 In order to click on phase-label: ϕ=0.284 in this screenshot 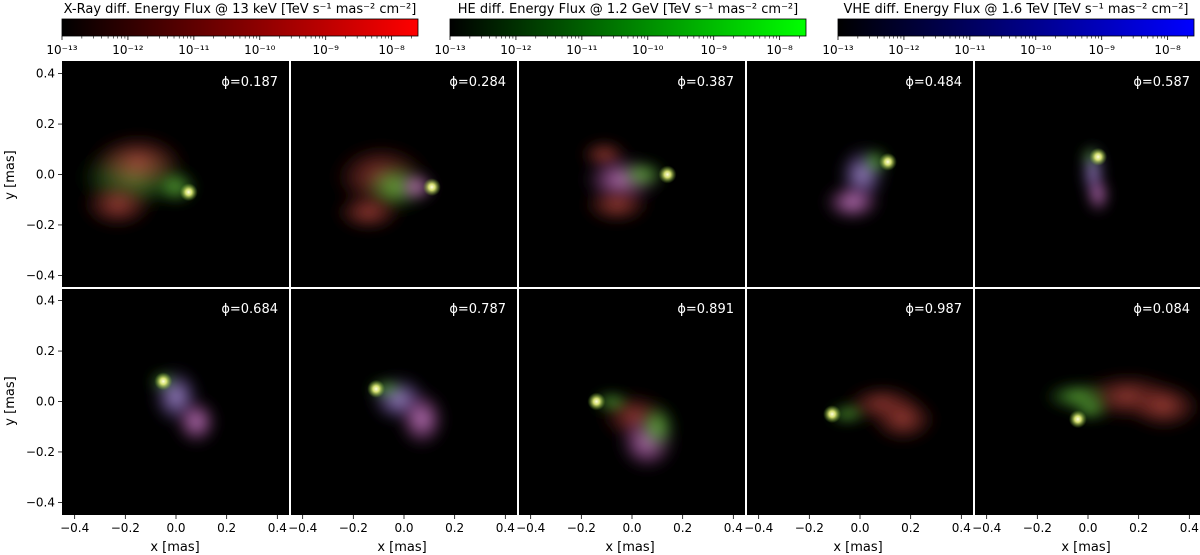, I will do `click(477, 82)`.